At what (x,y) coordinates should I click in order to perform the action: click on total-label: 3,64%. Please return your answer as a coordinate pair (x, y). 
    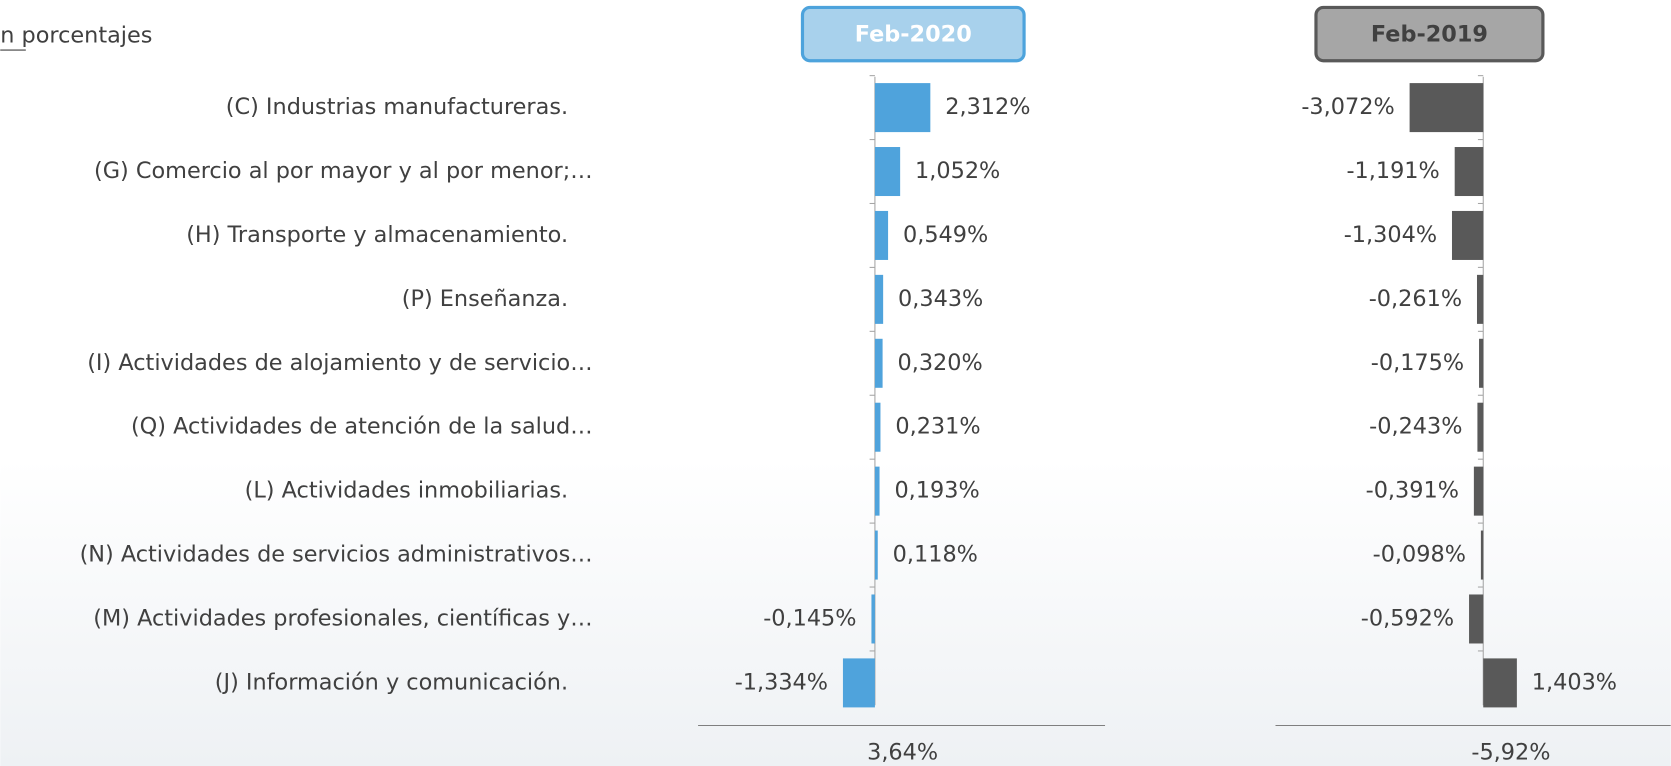
    Looking at the image, I should click on (902, 753).